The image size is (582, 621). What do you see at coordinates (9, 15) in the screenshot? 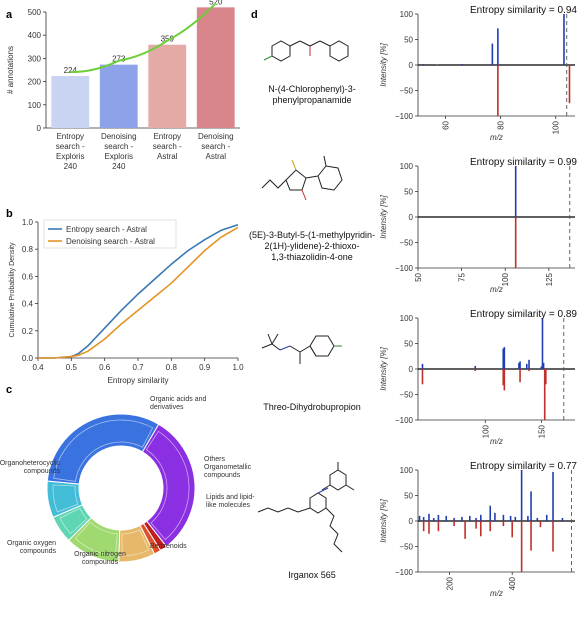
I see `panel-label-a: a` at bounding box center [9, 15].